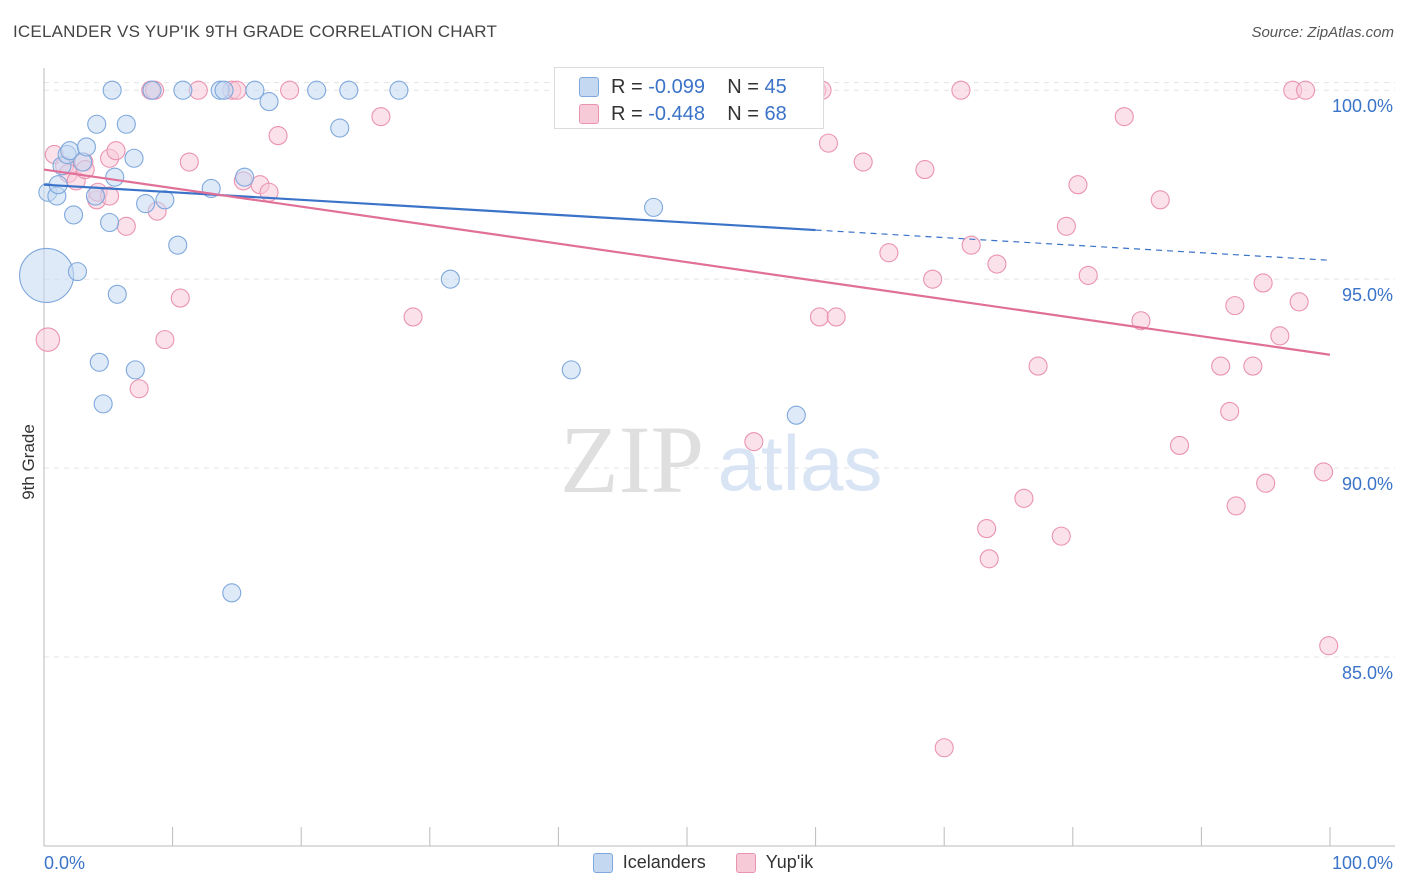  What do you see at coordinates (1367, 484) in the screenshot?
I see `y-tick-label: 90.0%` at bounding box center [1367, 484].